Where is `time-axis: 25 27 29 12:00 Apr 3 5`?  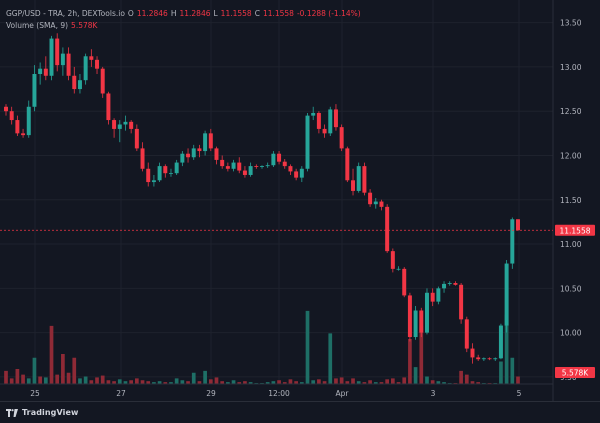
time-axis: 25 27 29 12:00 Apr 3 5 is located at coordinates (275, 393).